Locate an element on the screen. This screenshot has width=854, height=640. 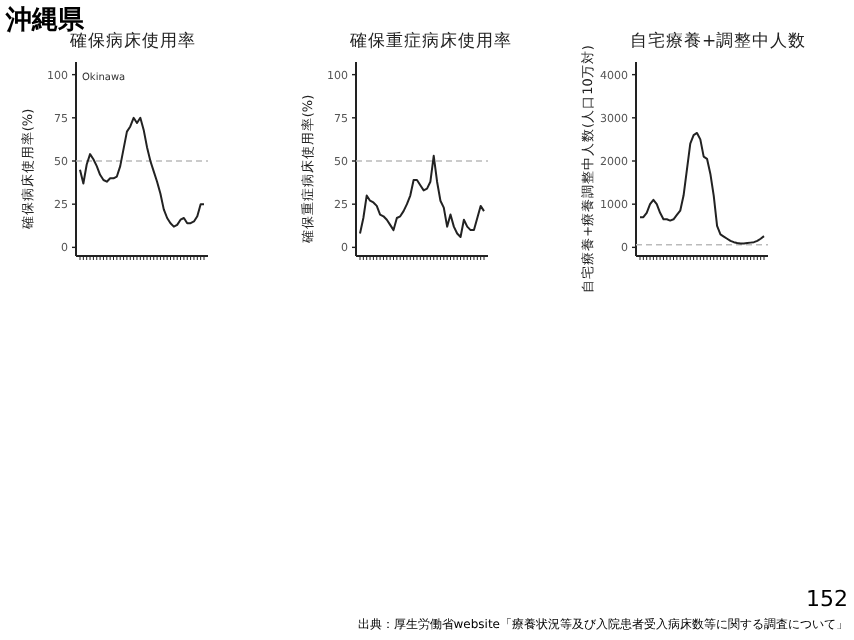
chart-title: 確保重症病床使用率 is located at coordinates (430, 41).